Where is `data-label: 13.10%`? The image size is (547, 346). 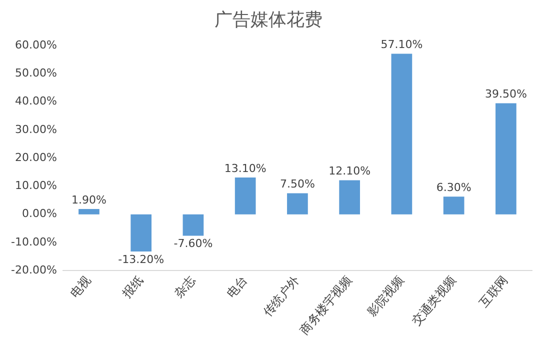
data-label: 13.10% is located at coordinates (245, 168).